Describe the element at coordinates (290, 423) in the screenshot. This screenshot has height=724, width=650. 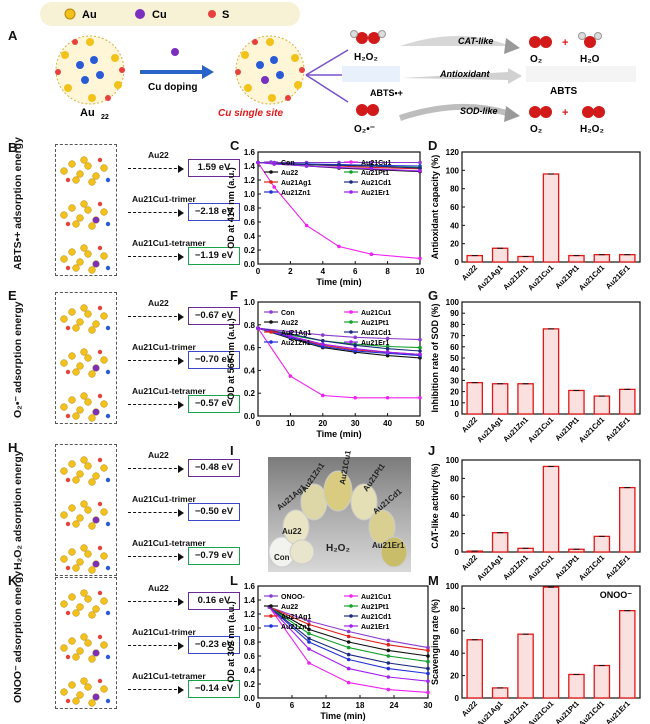
I see `x-tick-label: 10` at that location.